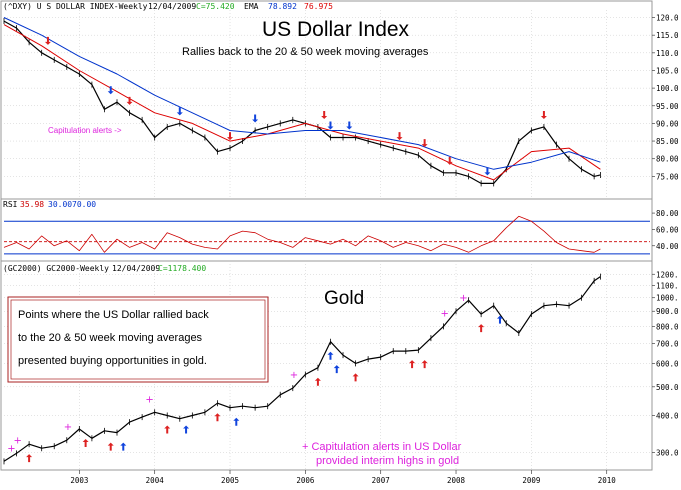 This screenshot has height=490, width=681. Describe the element at coordinates (667, 298) in the screenshot. I see `gold-ytick-label: 1000.` at that location.